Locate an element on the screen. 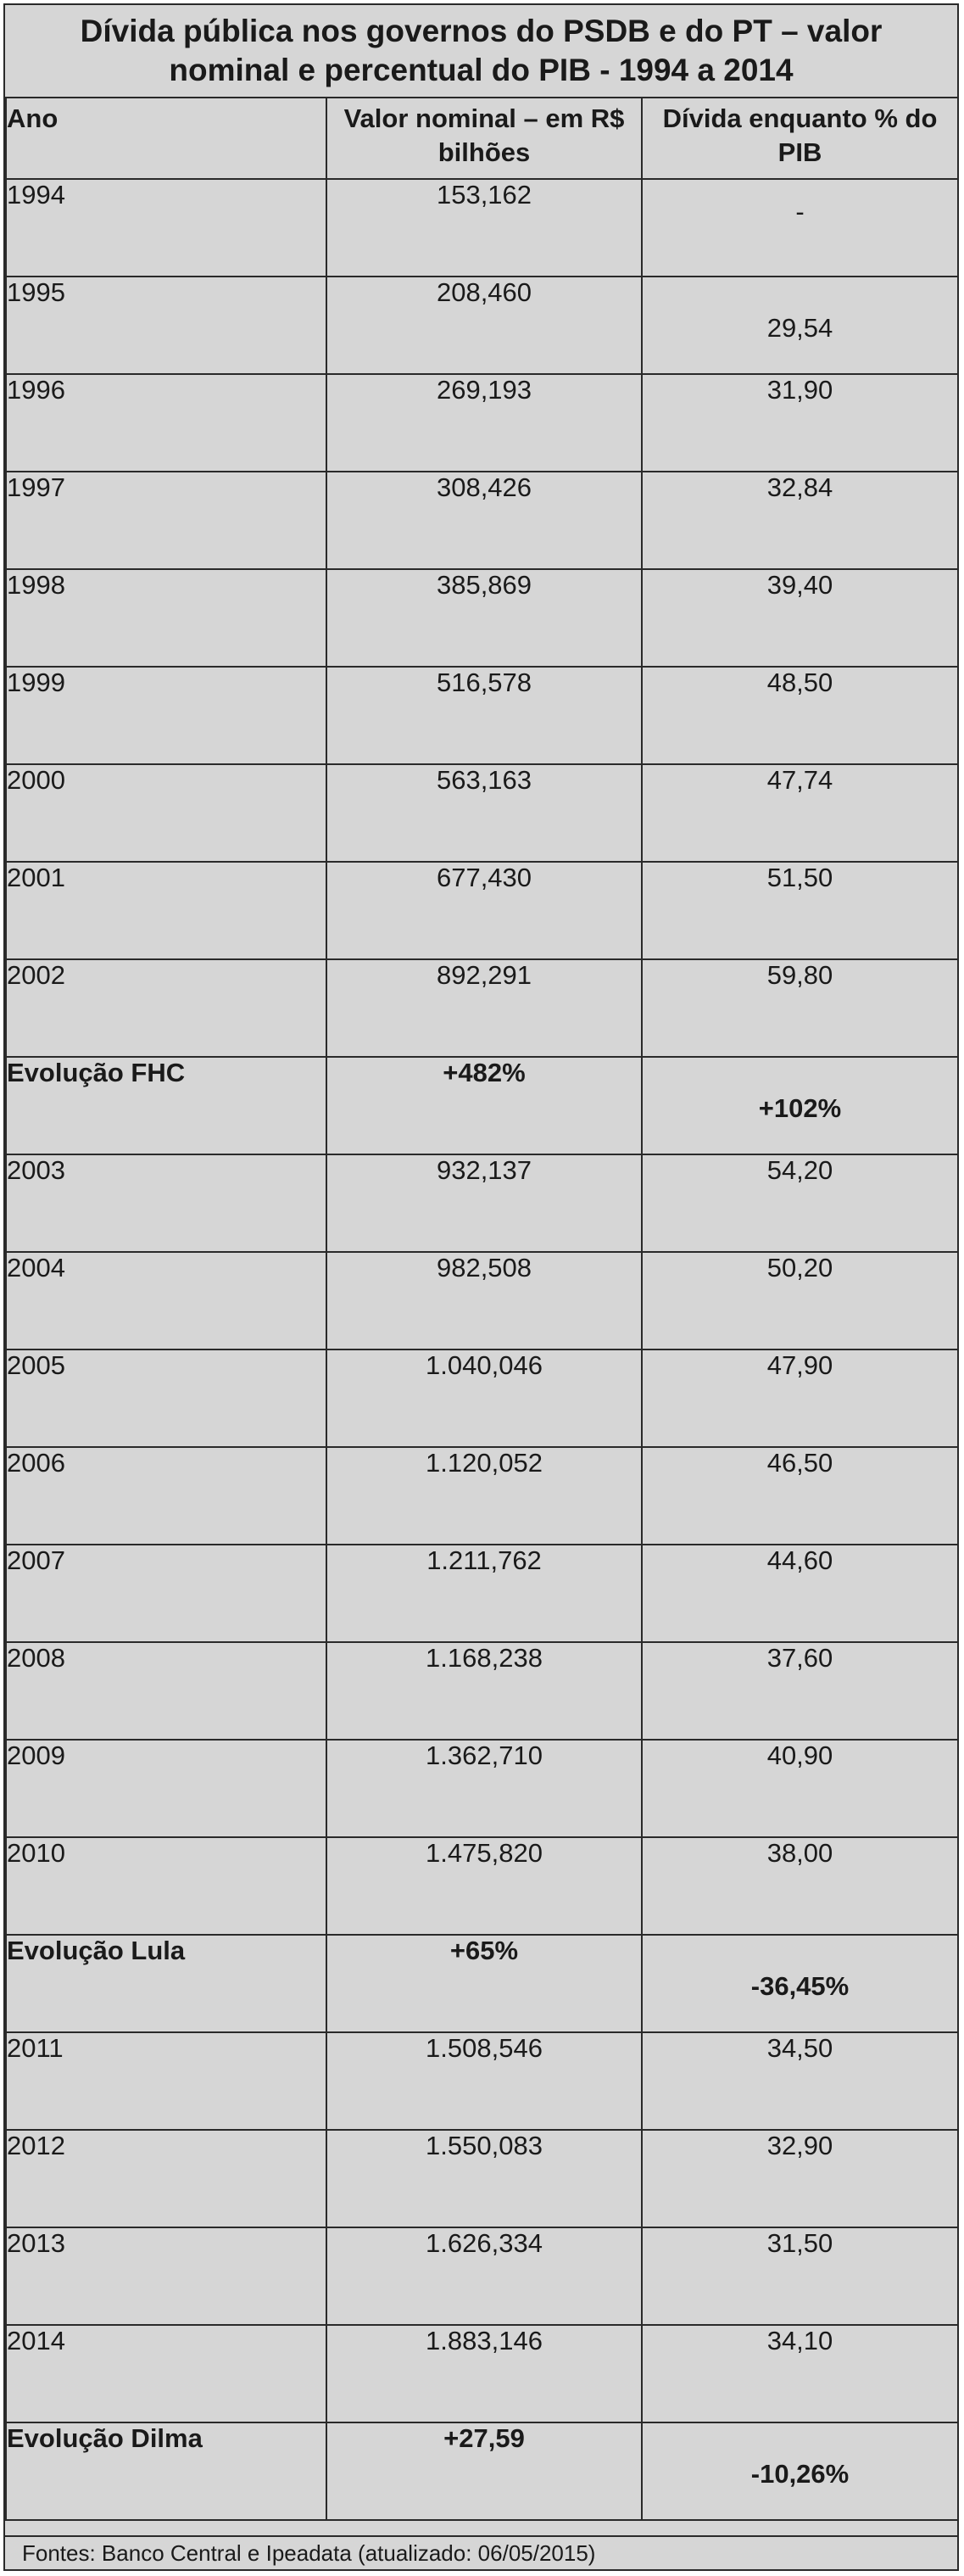 This screenshot has height=2576, width=964. year-cell: 2013 is located at coordinates (166, 2276).